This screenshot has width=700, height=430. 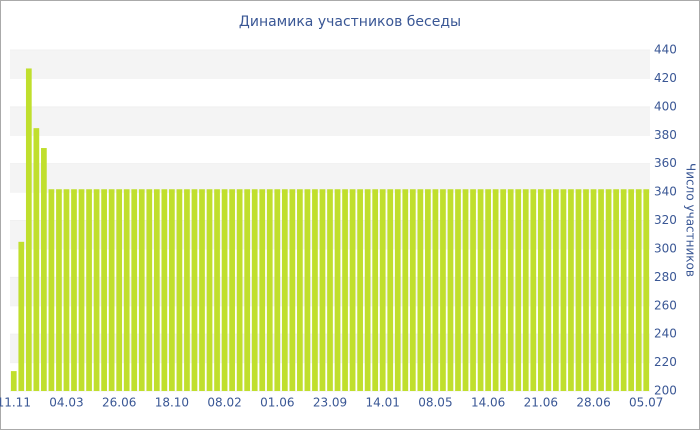 What do you see at coordinates (593, 403) in the screenshot?
I see `x-tick-label: 28.06` at bounding box center [593, 403].